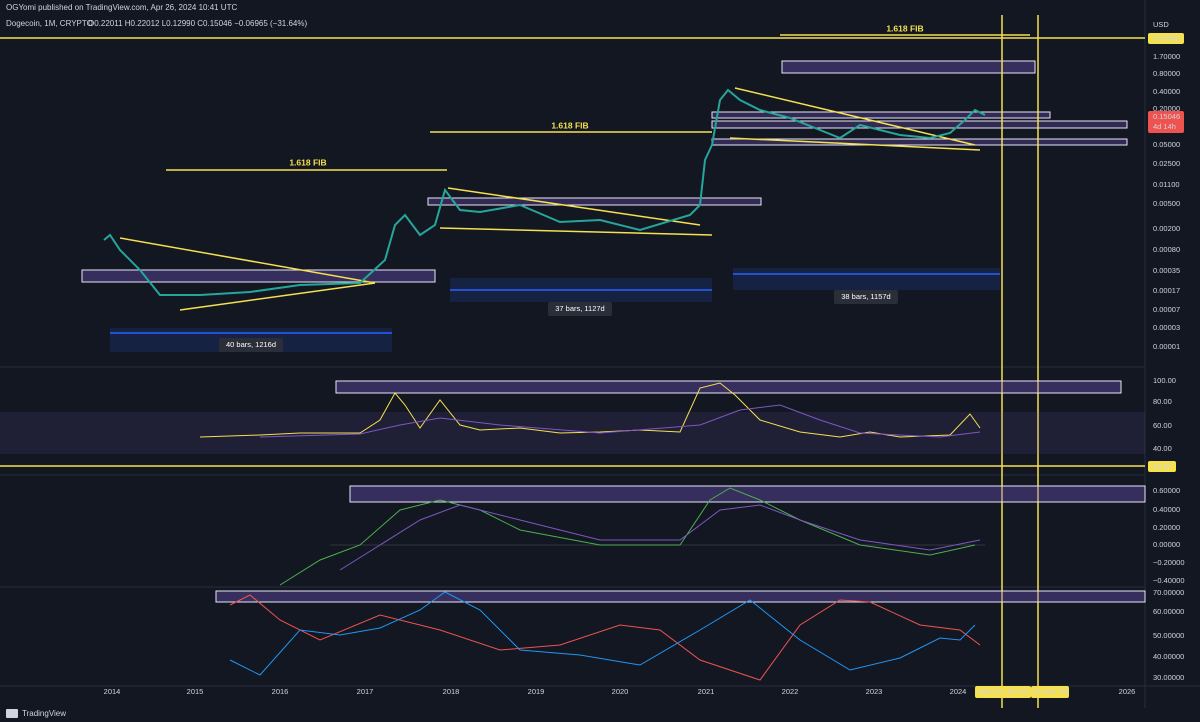 The width and height of the screenshot is (1200, 722). What do you see at coordinates (706, 691) in the screenshot?
I see `year-label: 2021` at bounding box center [706, 691].